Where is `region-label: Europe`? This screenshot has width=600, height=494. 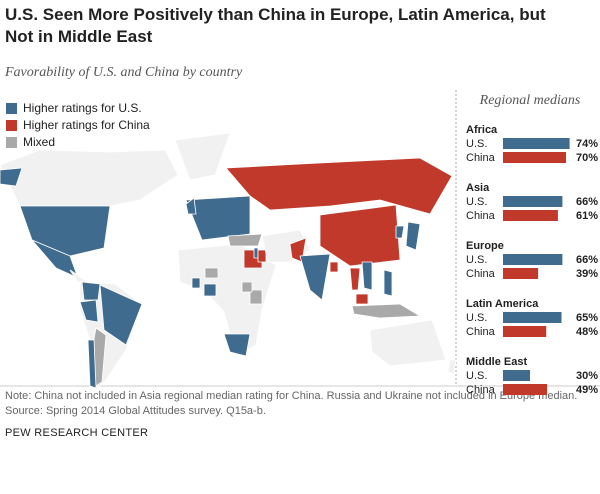
region-label: Europe is located at coordinates (485, 246).